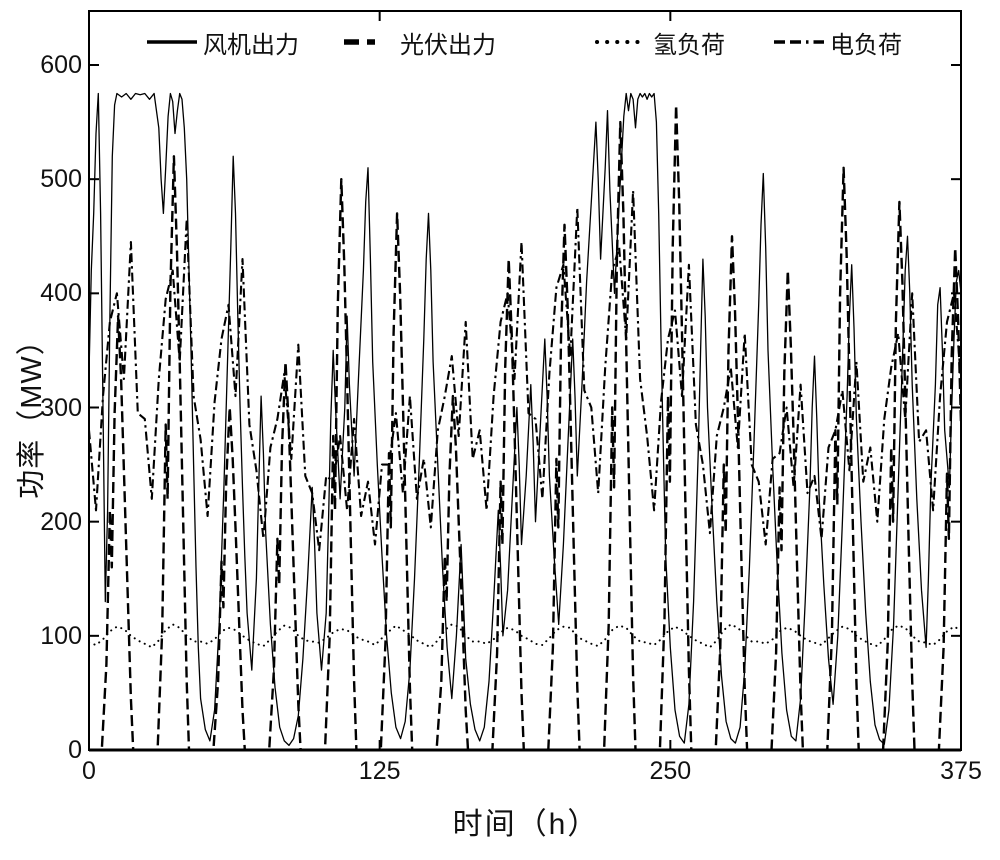 The width and height of the screenshot is (1000, 860). What do you see at coordinates (799, 42) in the screenshot?
I see `legend-line-load-icon` at bounding box center [799, 42].